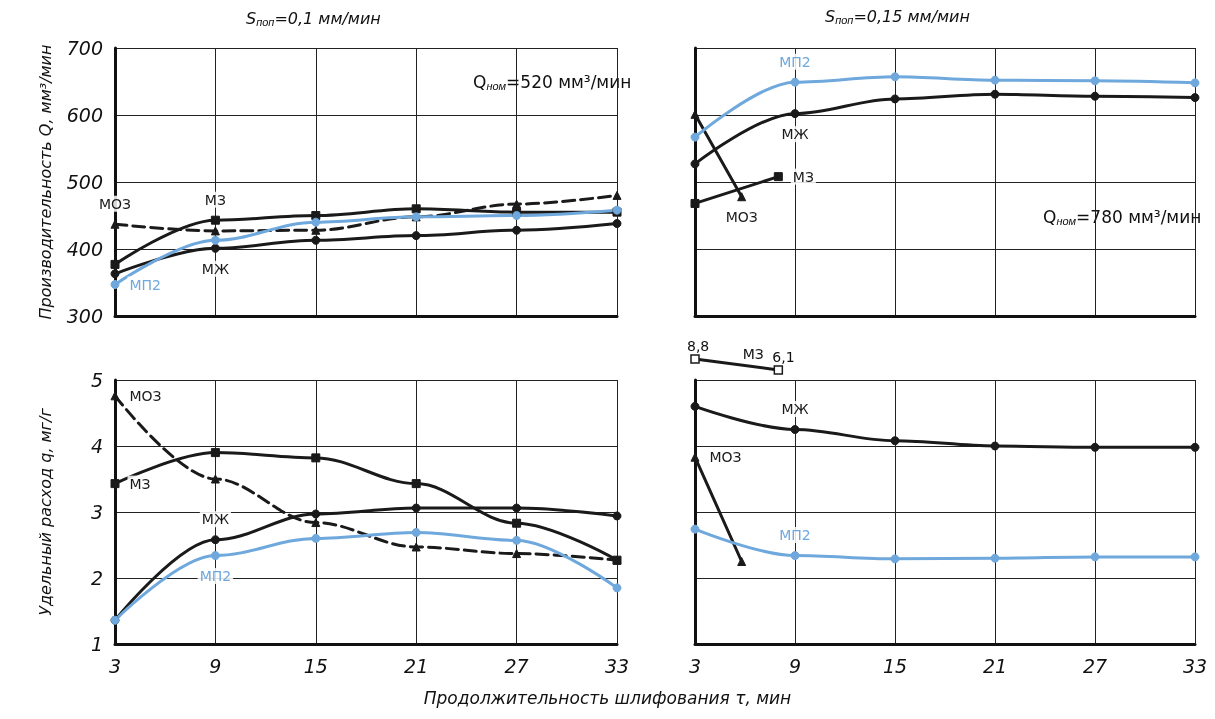  I want to click on chart-title: Sпоп=0,1 мм/мин, so click(313, 18).